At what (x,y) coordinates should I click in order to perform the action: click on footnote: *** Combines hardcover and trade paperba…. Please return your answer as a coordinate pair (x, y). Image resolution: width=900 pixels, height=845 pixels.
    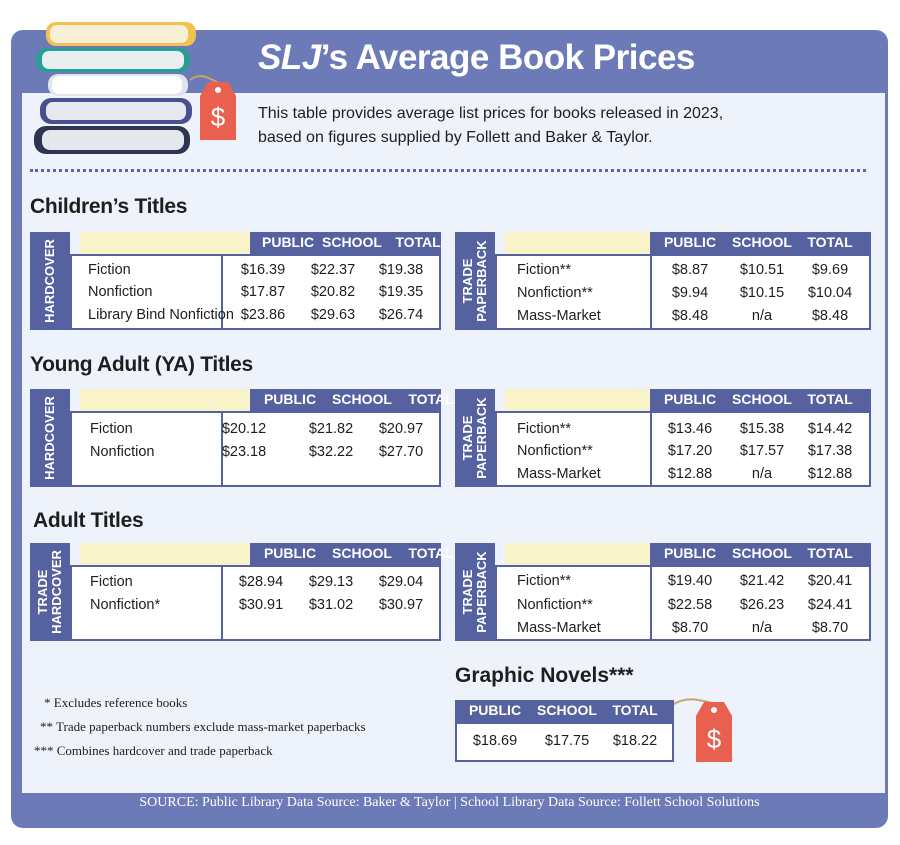
    Looking at the image, I should click on (153, 750).